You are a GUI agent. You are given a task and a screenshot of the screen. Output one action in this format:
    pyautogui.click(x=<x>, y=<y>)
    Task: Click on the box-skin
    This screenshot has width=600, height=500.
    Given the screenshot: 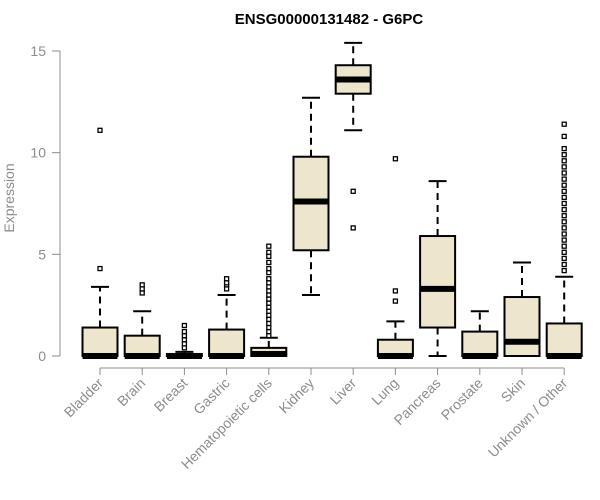 What is the action you would take?
    pyautogui.click(x=522, y=309)
    